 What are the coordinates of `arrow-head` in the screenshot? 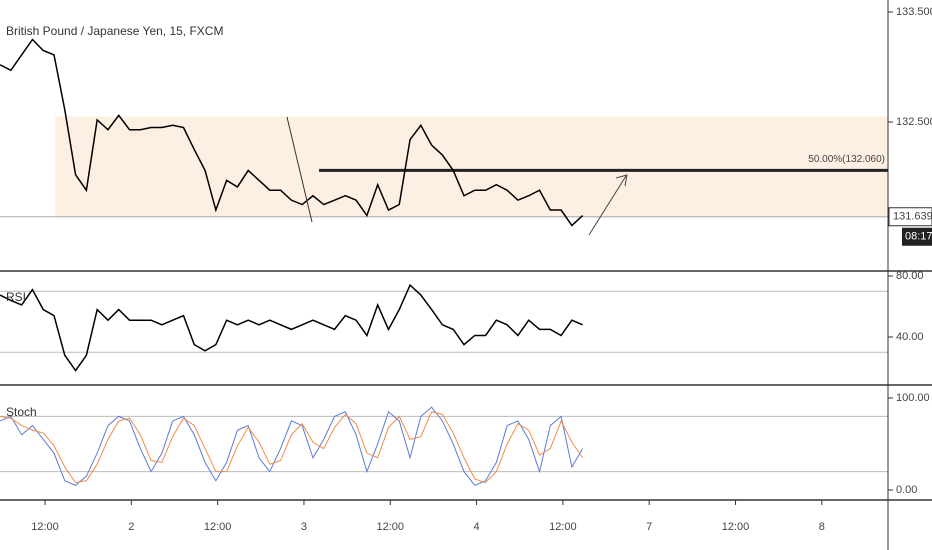 It's located at (621, 180).